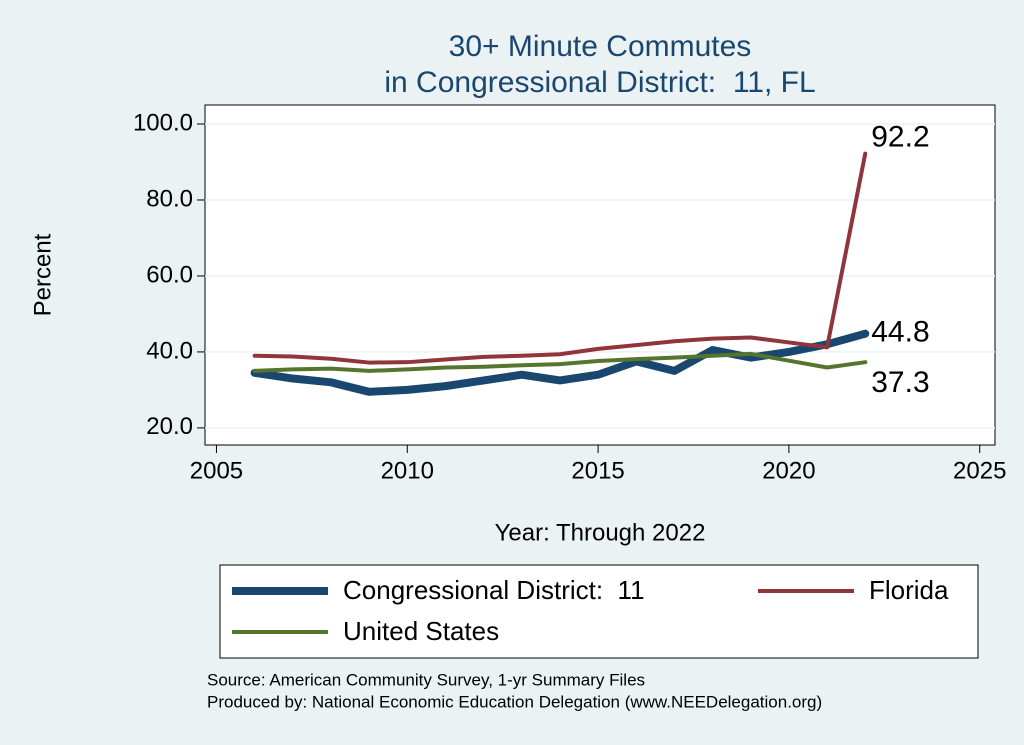 This screenshot has height=745, width=1024. I want to click on legend-label: Florida, so click(909, 590).